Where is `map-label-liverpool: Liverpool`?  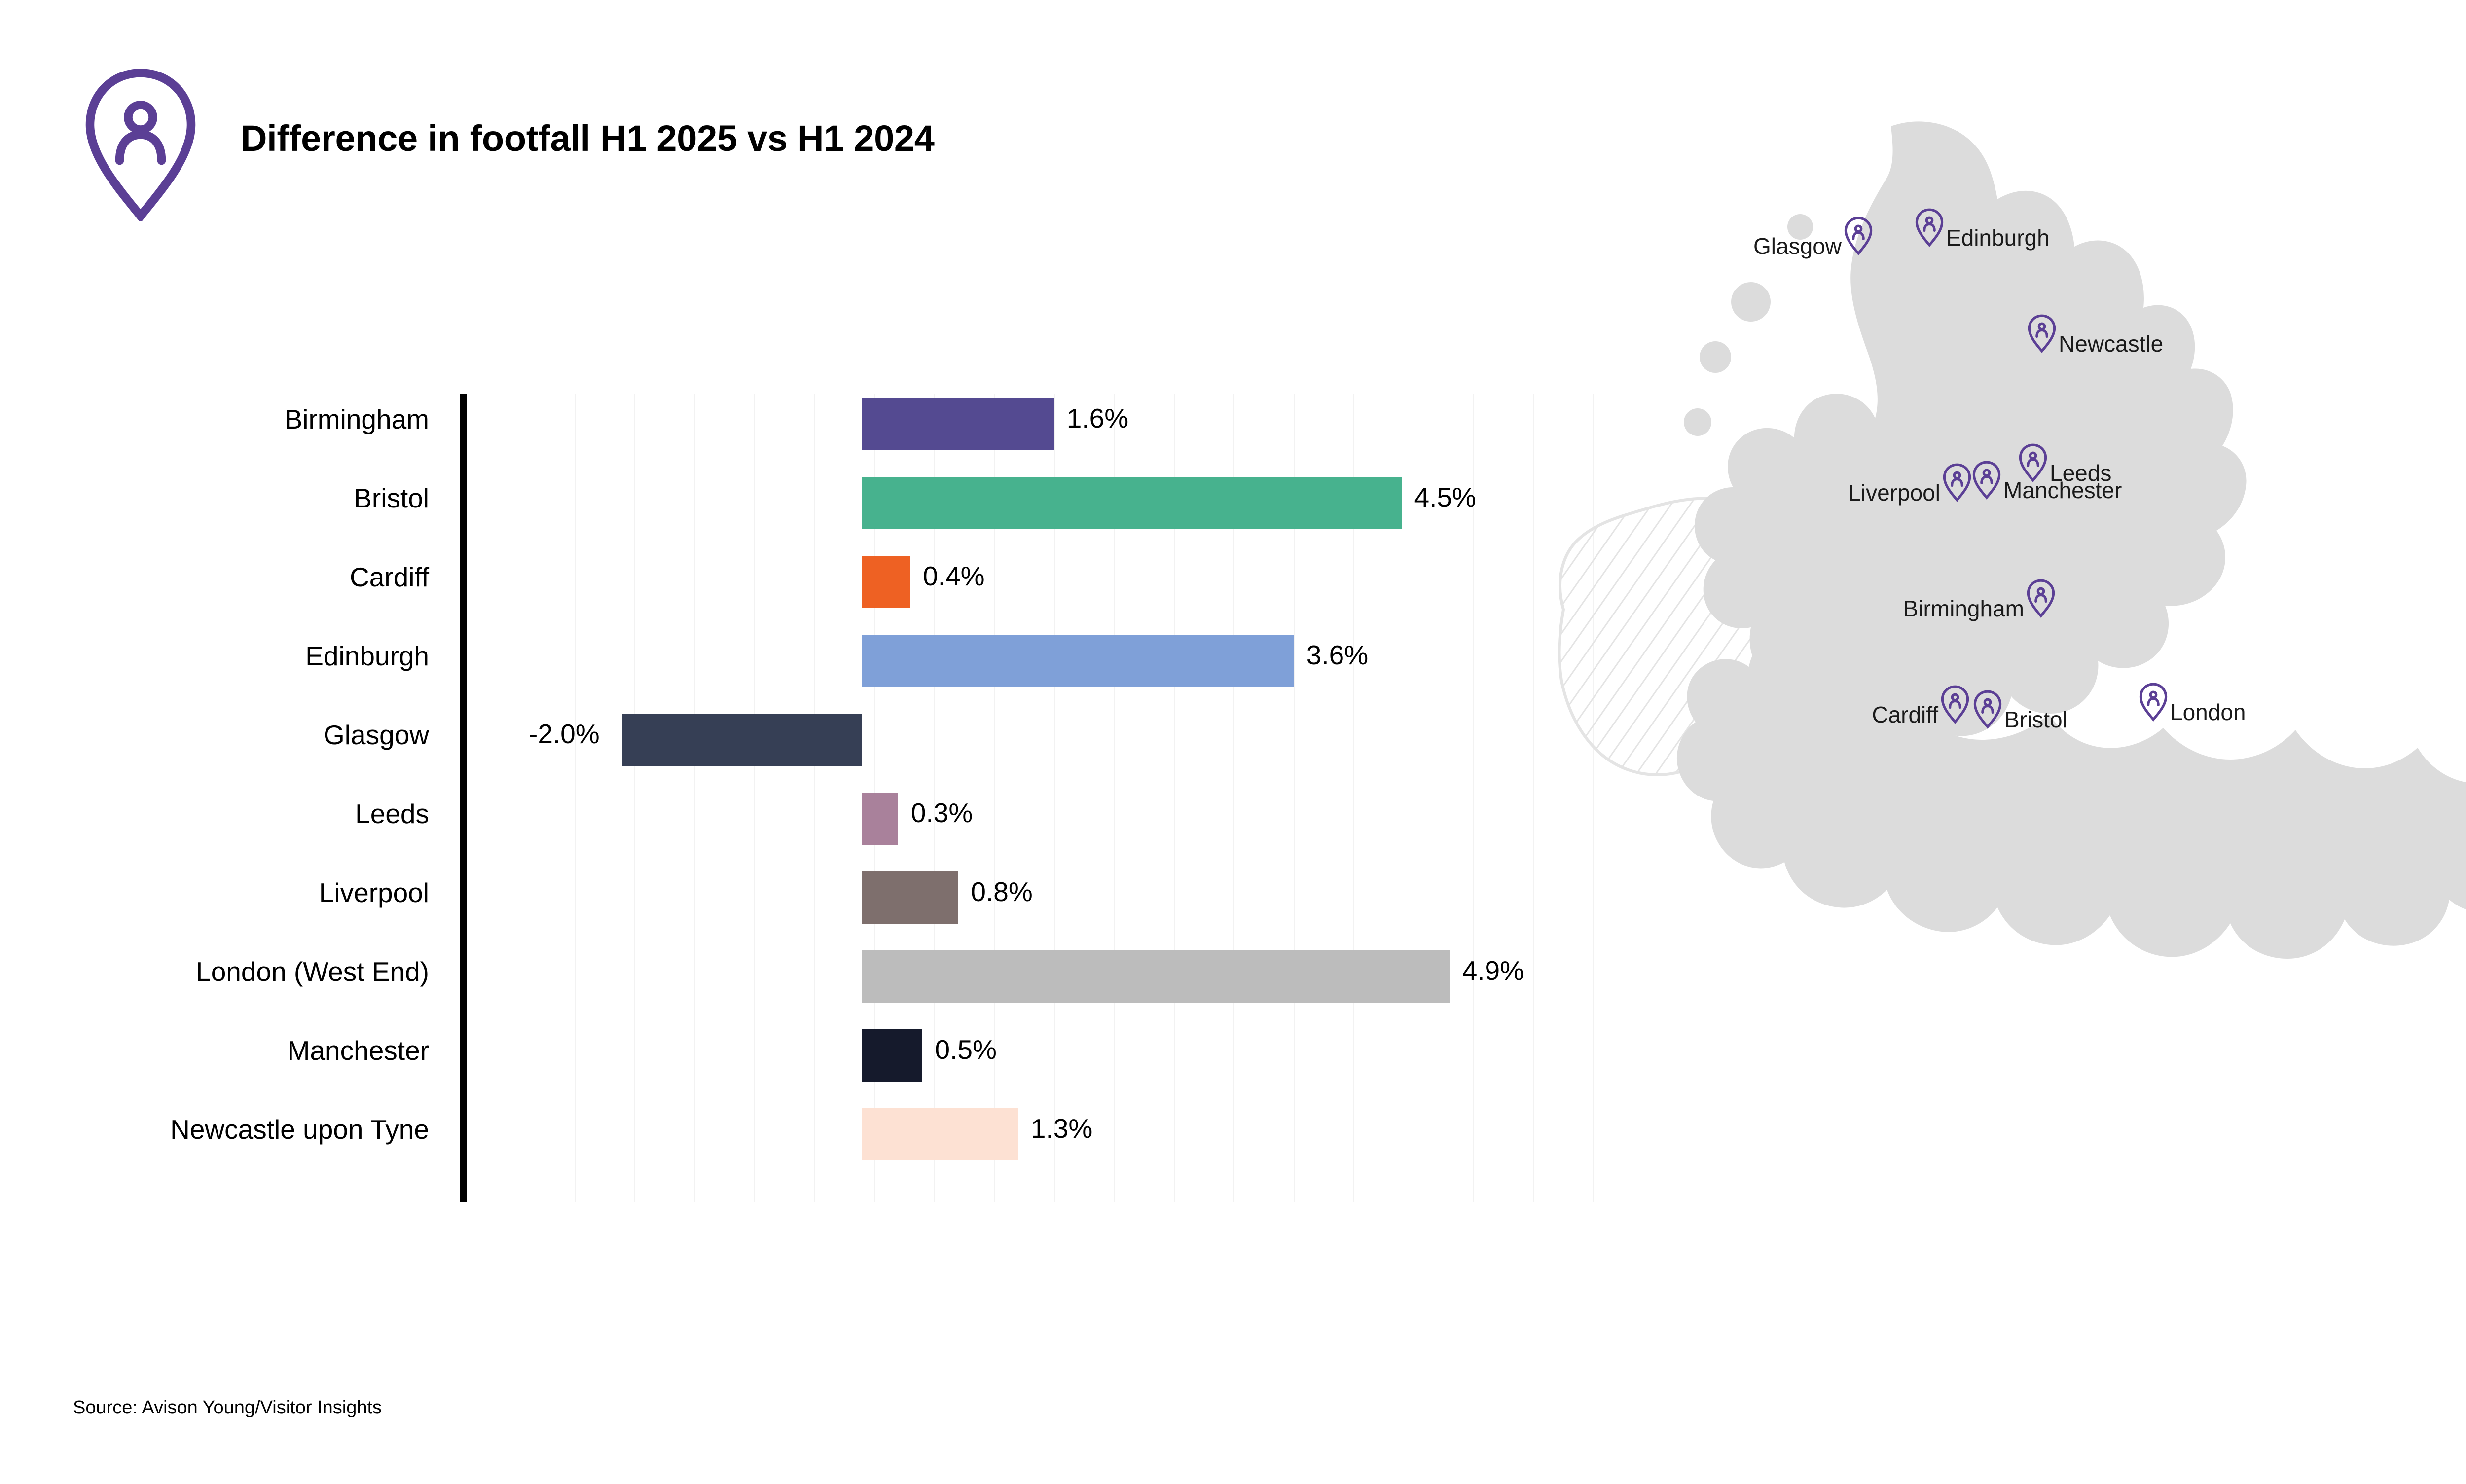 map-label-liverpool: Liverpool is located at coordinates (1894, 493).